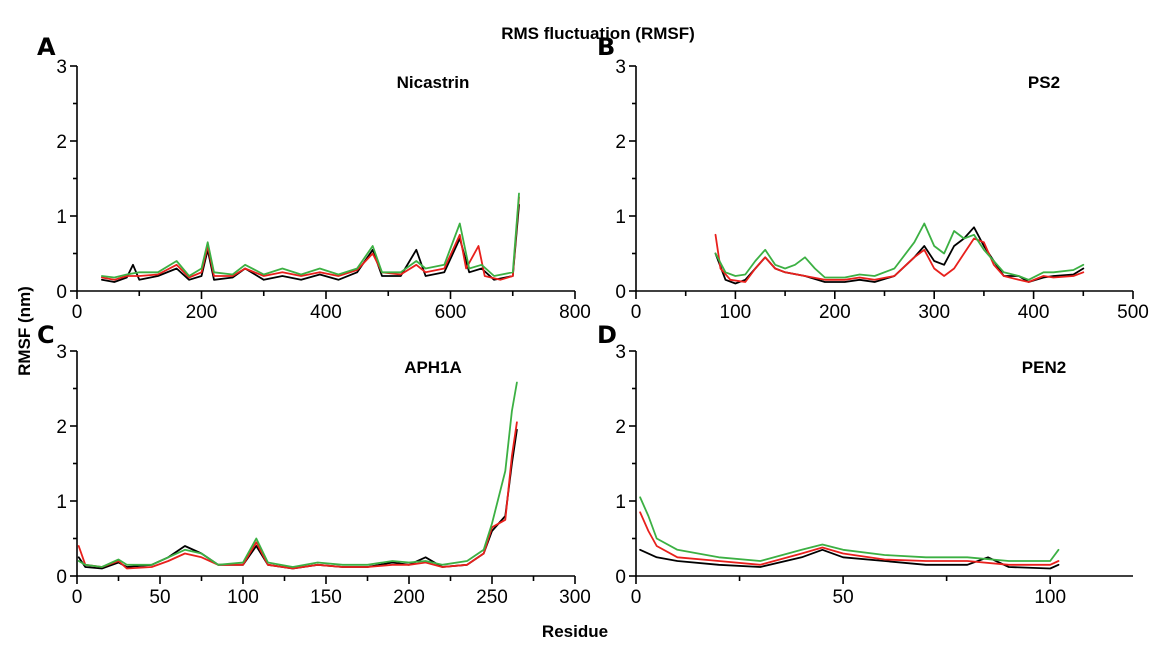 The image size is (1150, 647). Describe the element at coordinates (1044, 367) in the screenshot. I see `panel-title: PEN2` at that location.